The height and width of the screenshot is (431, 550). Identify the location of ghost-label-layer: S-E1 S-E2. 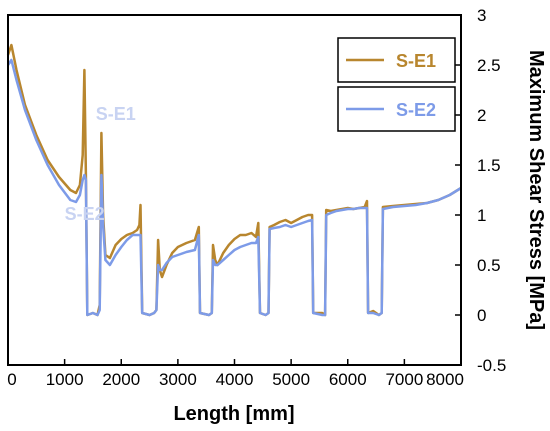
(100, 164).